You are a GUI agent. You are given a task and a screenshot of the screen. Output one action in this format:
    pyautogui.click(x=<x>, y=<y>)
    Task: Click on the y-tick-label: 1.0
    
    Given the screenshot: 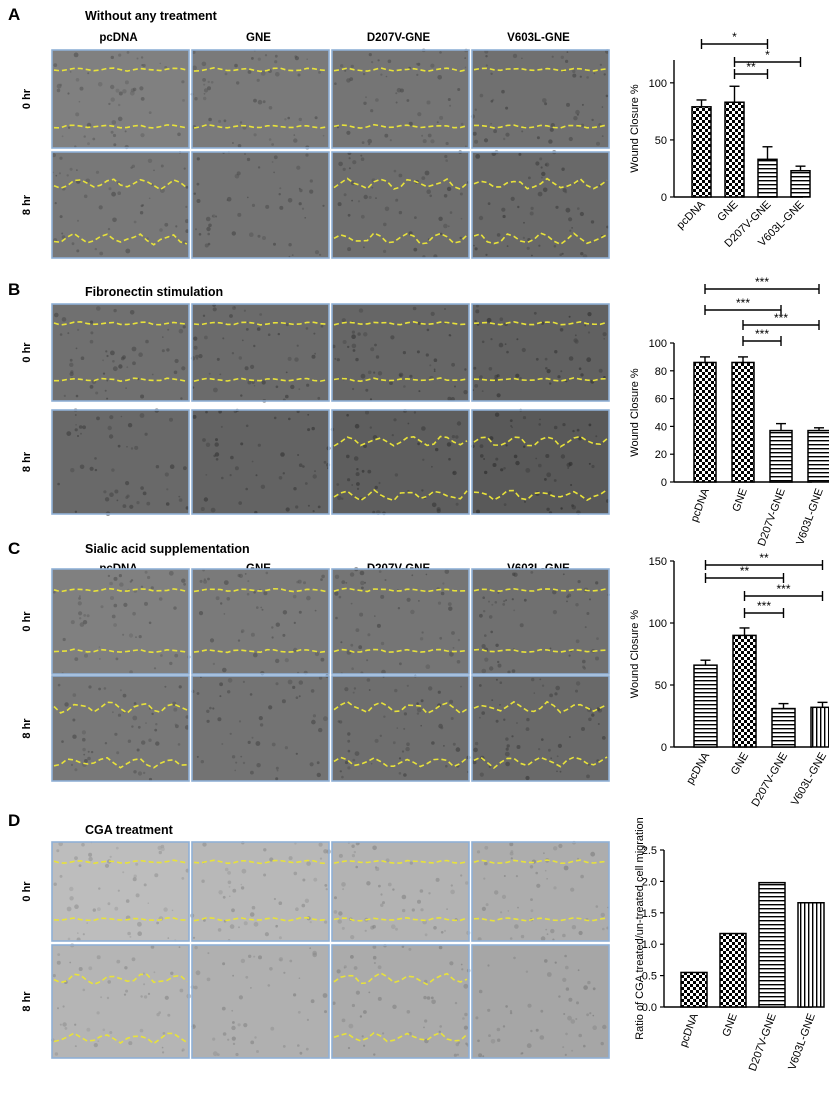 What is the action you would take?
    pyautogui.click(x=649, y=945)
    